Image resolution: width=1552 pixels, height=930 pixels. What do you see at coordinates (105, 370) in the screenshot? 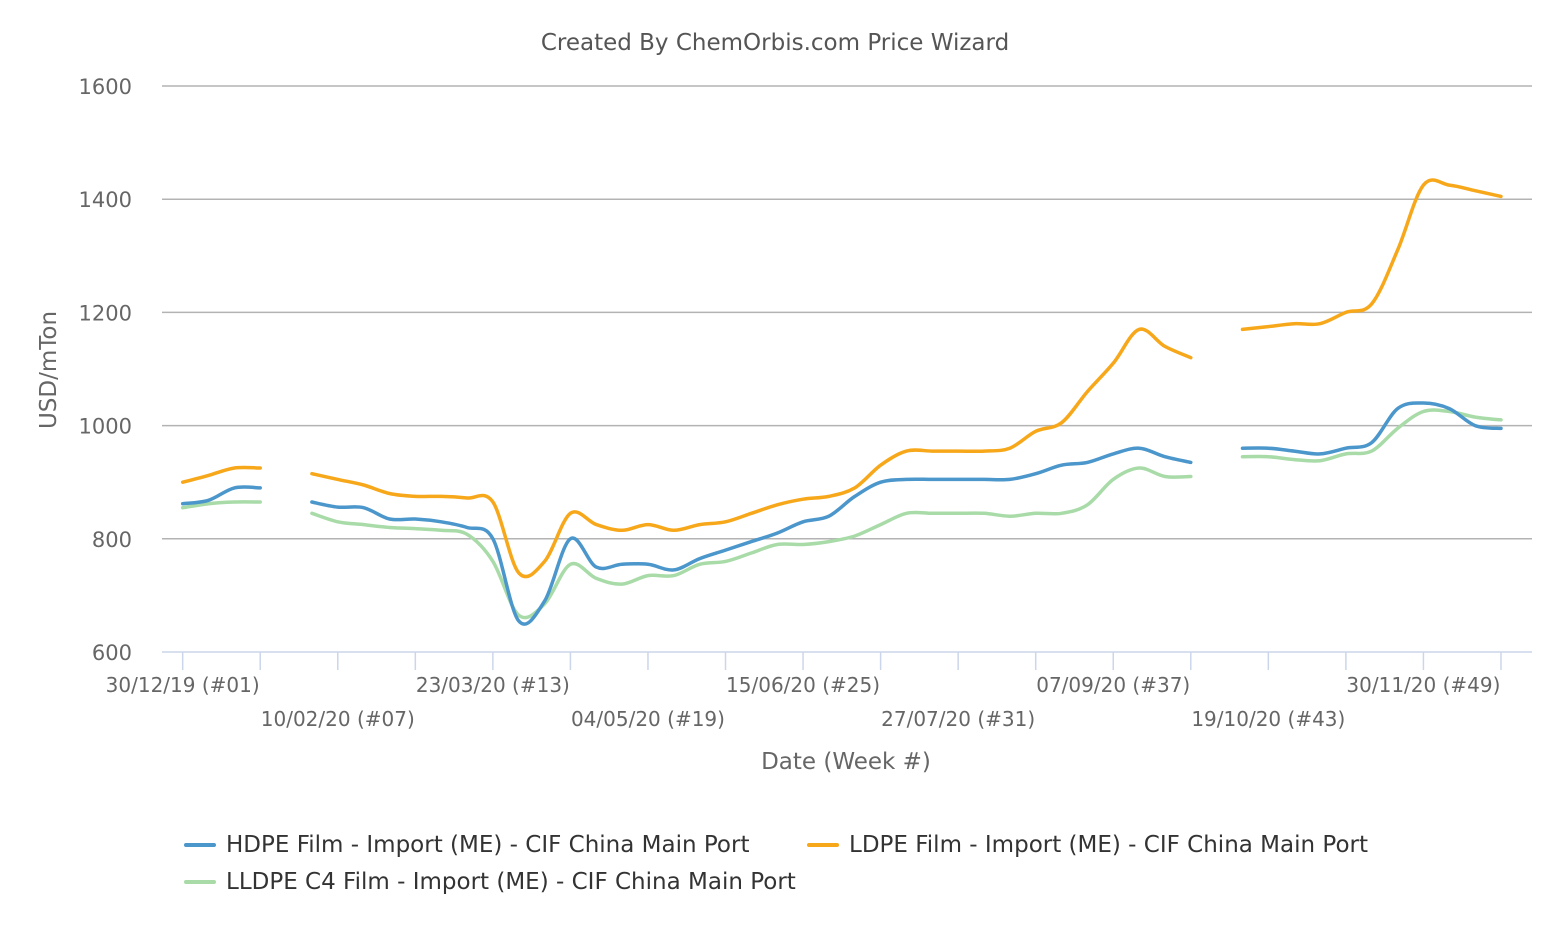
I see `y-axis-ticks: 600 800 1000 1200 1400 1600` at bounding box center [105, 370].